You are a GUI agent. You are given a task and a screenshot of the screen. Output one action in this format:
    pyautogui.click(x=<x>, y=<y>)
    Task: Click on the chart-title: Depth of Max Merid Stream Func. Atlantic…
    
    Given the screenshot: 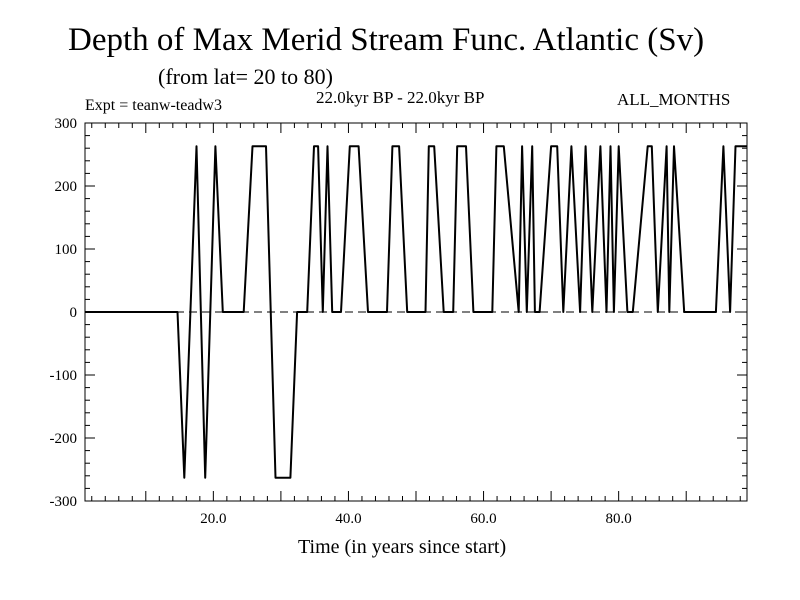 What is the action you would take?
    pyautogui.click(x=386, y=40)
    